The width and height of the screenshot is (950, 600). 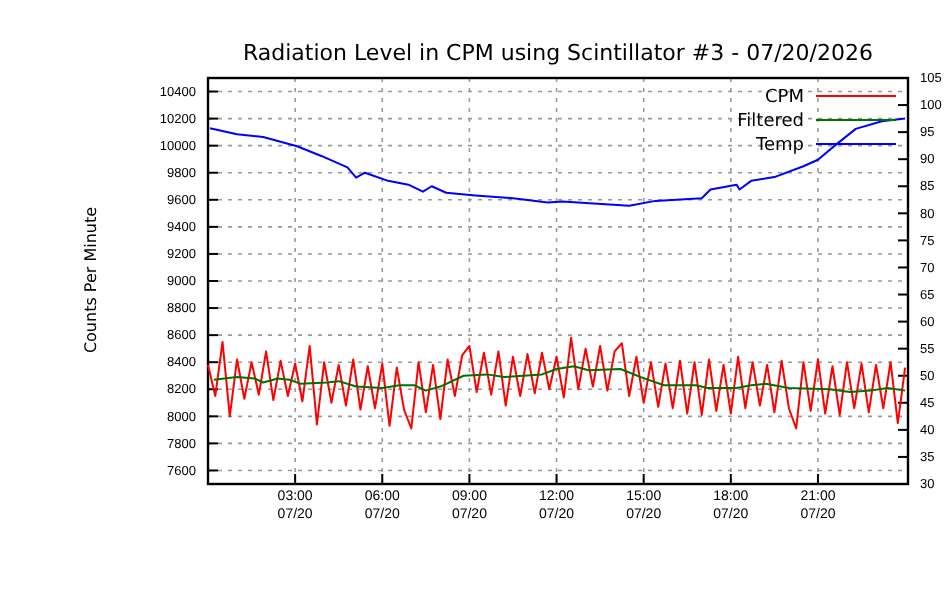 What do you see at coordinates (779, 146) in the screenshot?
I see `legend-label: Temp` at bounding box center [779, 146].